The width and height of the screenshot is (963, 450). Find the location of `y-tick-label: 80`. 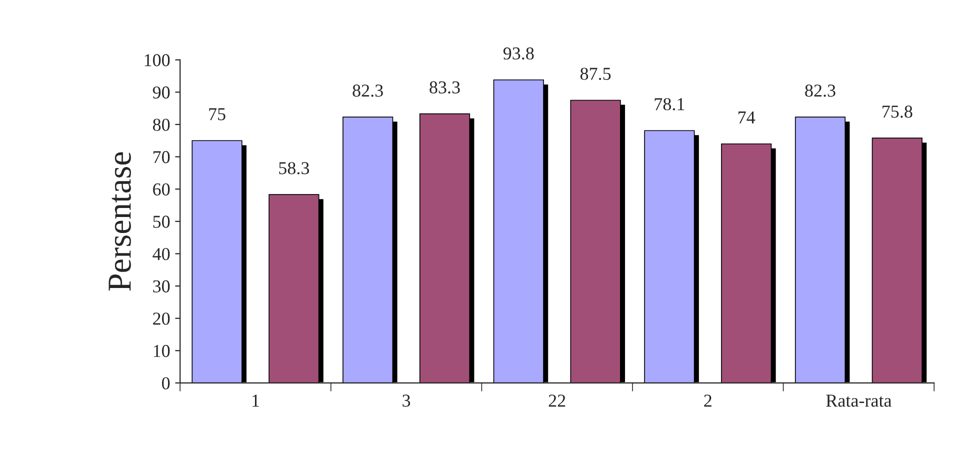

y-tick-label: 80 is located at coordinates (161, 124).